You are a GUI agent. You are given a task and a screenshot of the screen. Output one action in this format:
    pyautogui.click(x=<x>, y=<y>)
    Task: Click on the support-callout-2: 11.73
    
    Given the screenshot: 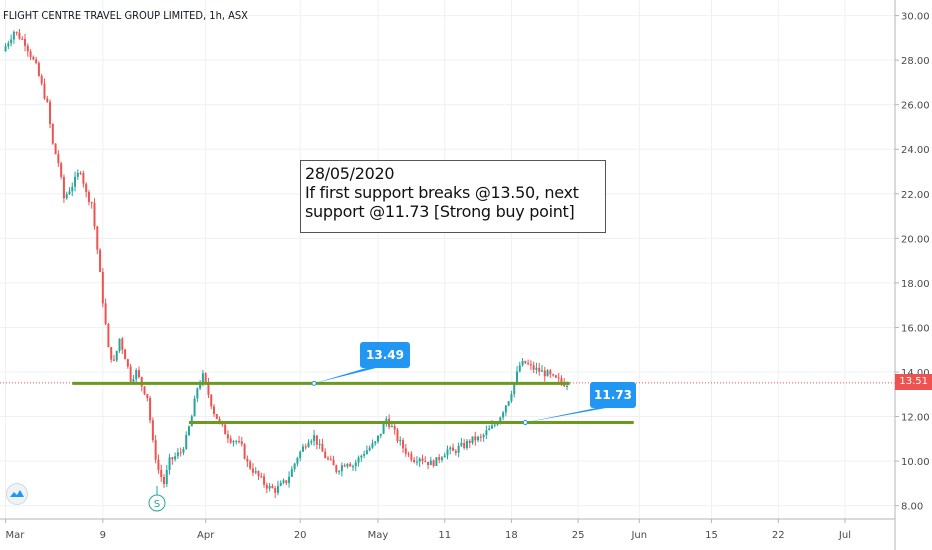 What is the action you would take?
    pyautogui.click(x=613, y=395)
    